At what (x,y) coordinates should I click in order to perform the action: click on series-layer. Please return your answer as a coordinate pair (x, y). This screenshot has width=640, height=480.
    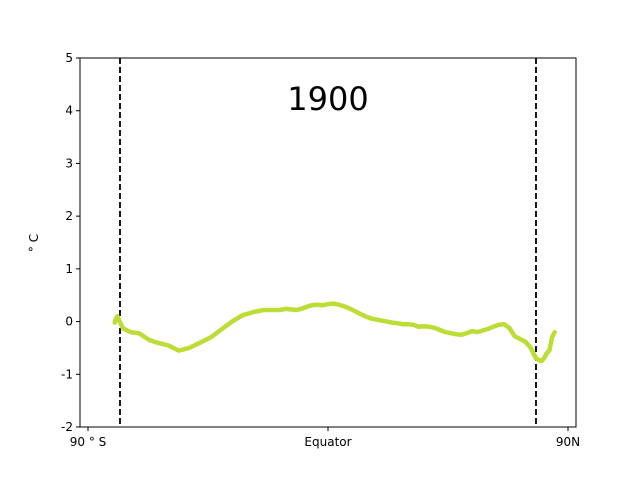
    Looking at the image, I should click on (334, 332).